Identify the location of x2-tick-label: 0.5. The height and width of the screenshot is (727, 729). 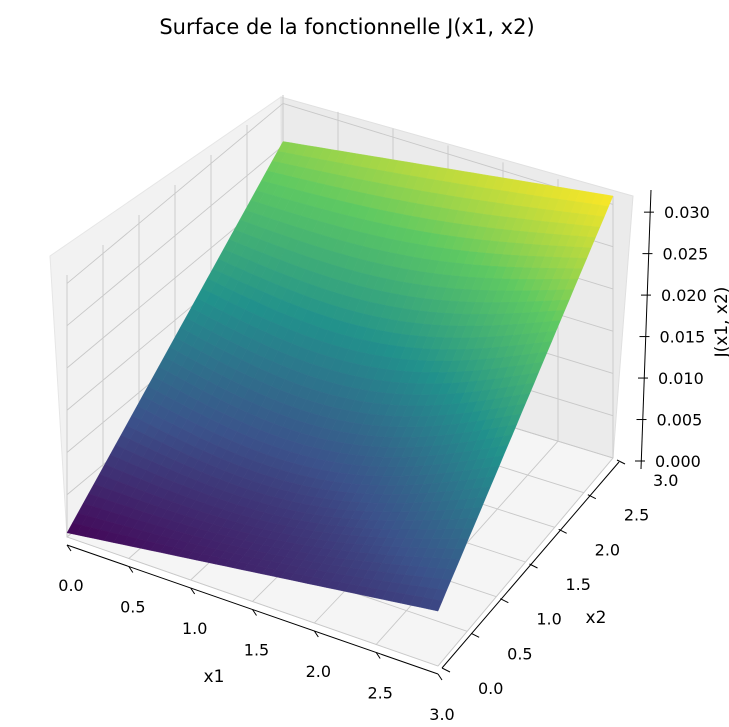
(519, 653).